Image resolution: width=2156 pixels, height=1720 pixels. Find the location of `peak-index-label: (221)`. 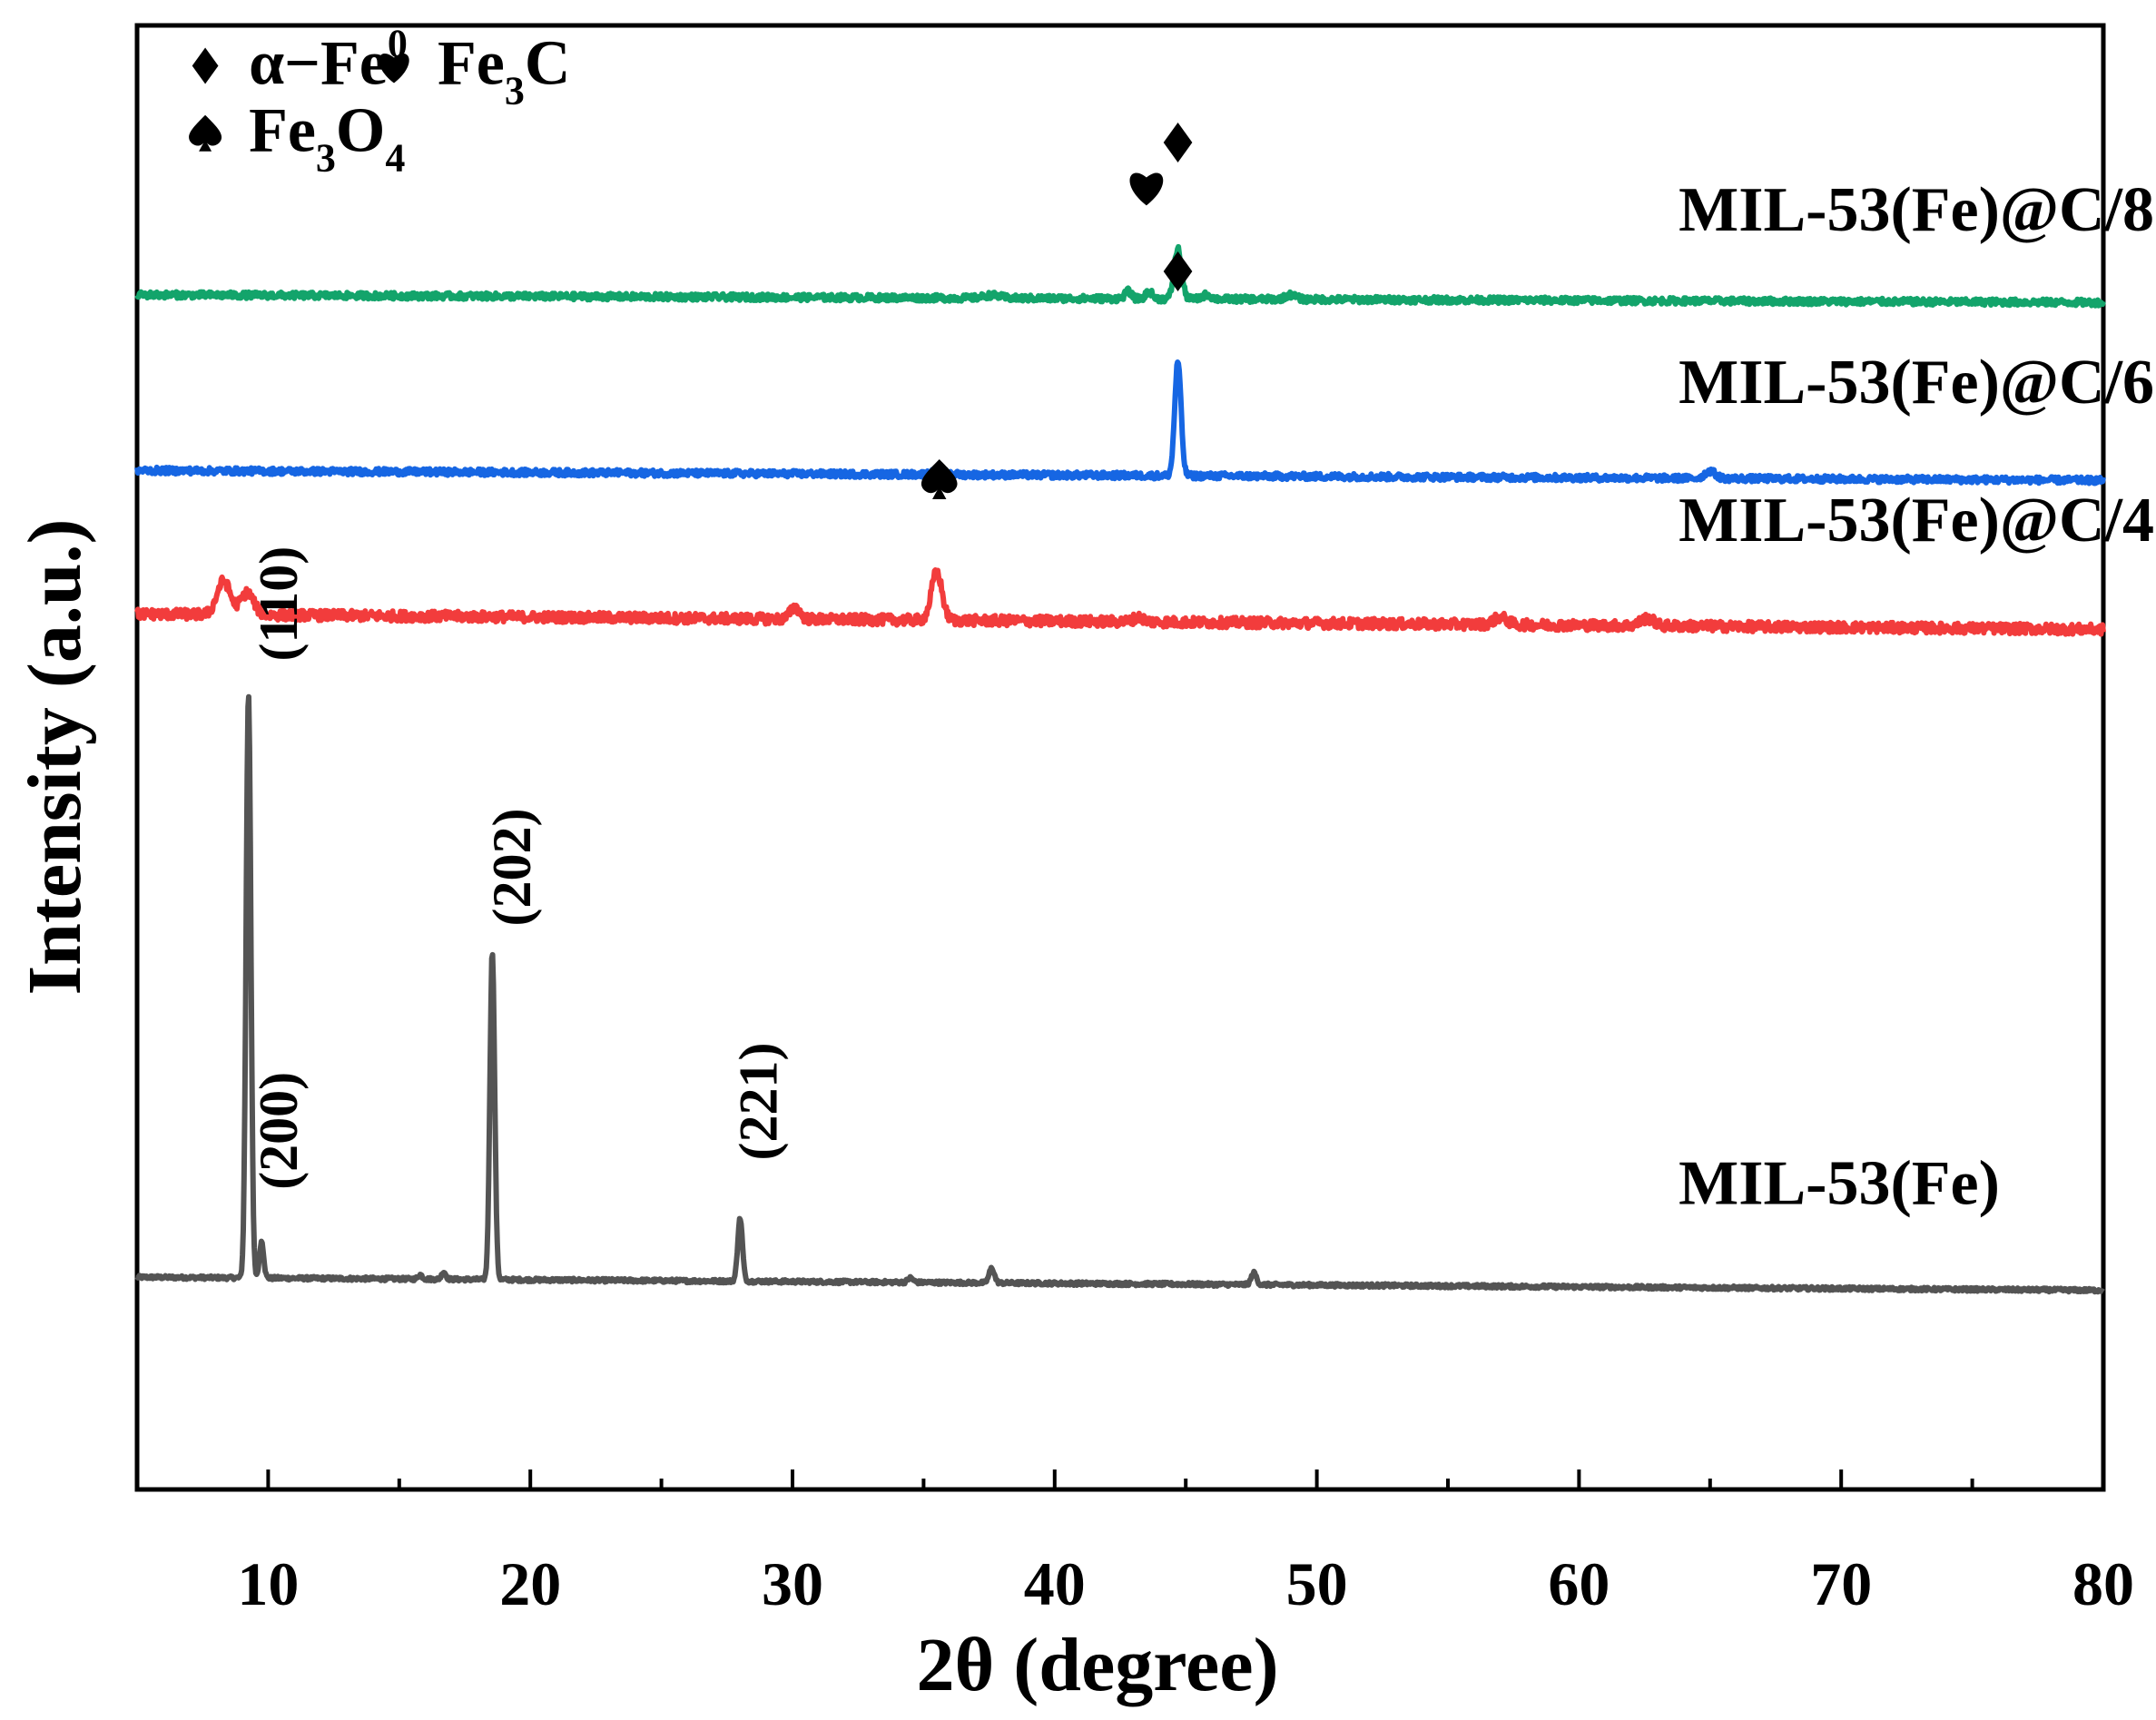

peak-index-label: (221) is located at coordinates (759, 1102).